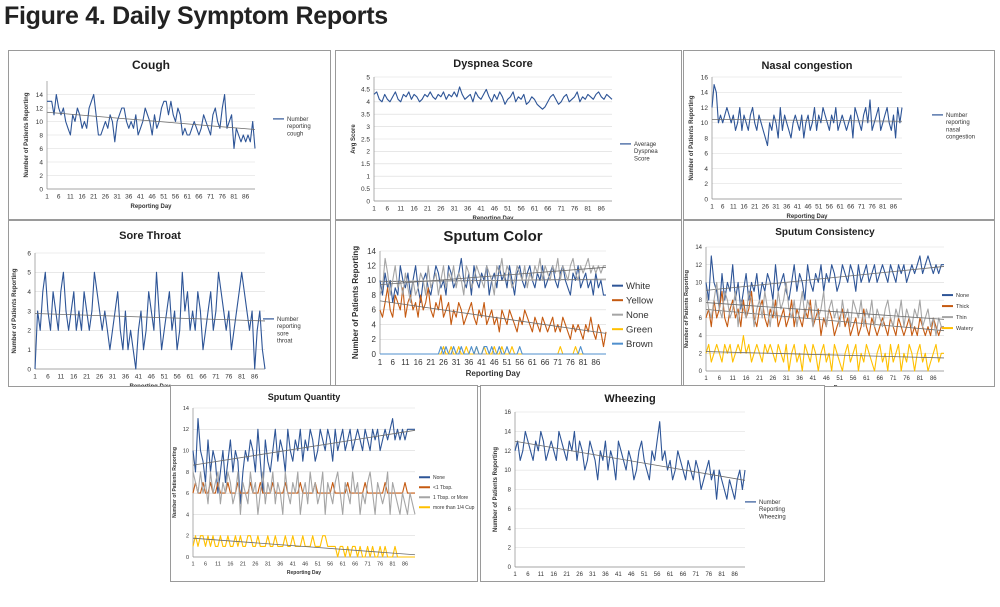 The height and width of the screenshot is (607, 1000). I want to click on legend-label-white: White, so click(638, 286).